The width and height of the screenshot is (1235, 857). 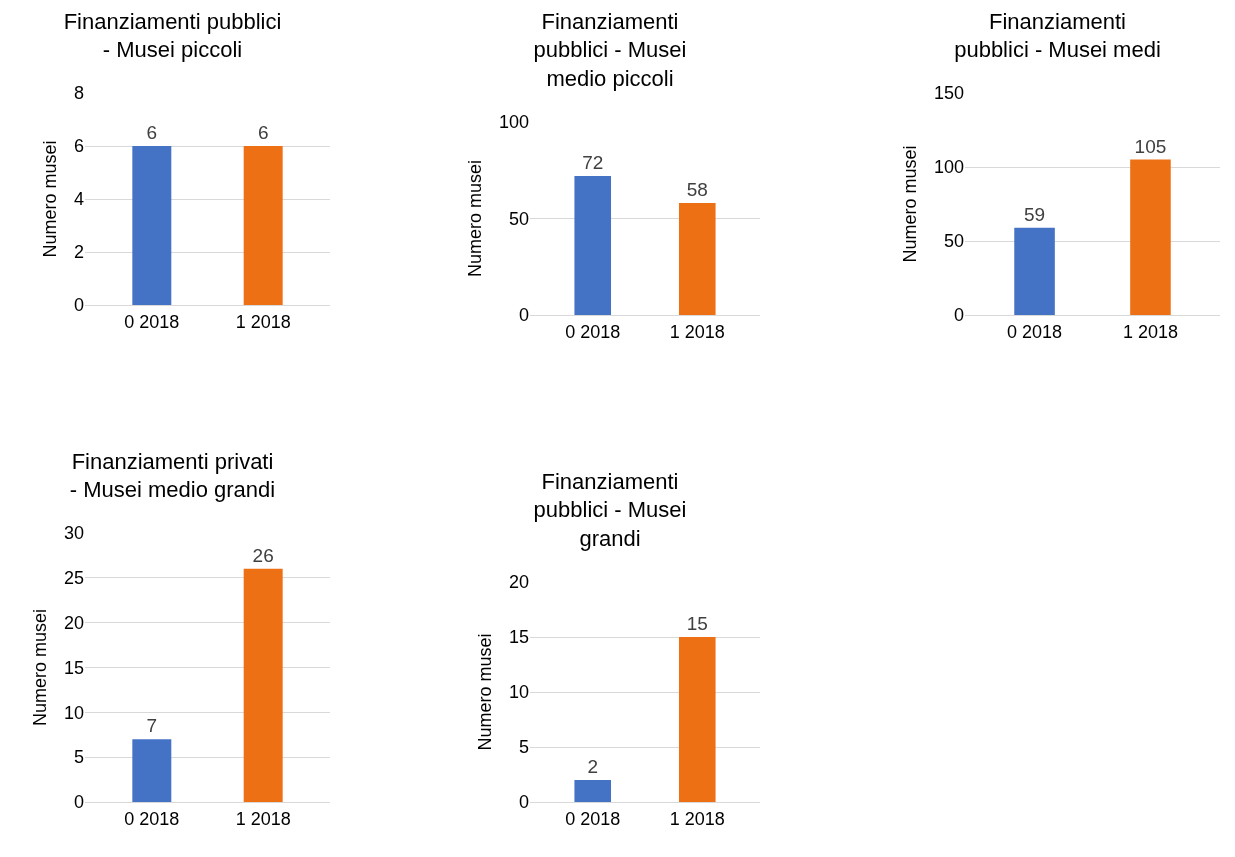 I want to click on y-tick-label: 6, so click(x=78, y=146).